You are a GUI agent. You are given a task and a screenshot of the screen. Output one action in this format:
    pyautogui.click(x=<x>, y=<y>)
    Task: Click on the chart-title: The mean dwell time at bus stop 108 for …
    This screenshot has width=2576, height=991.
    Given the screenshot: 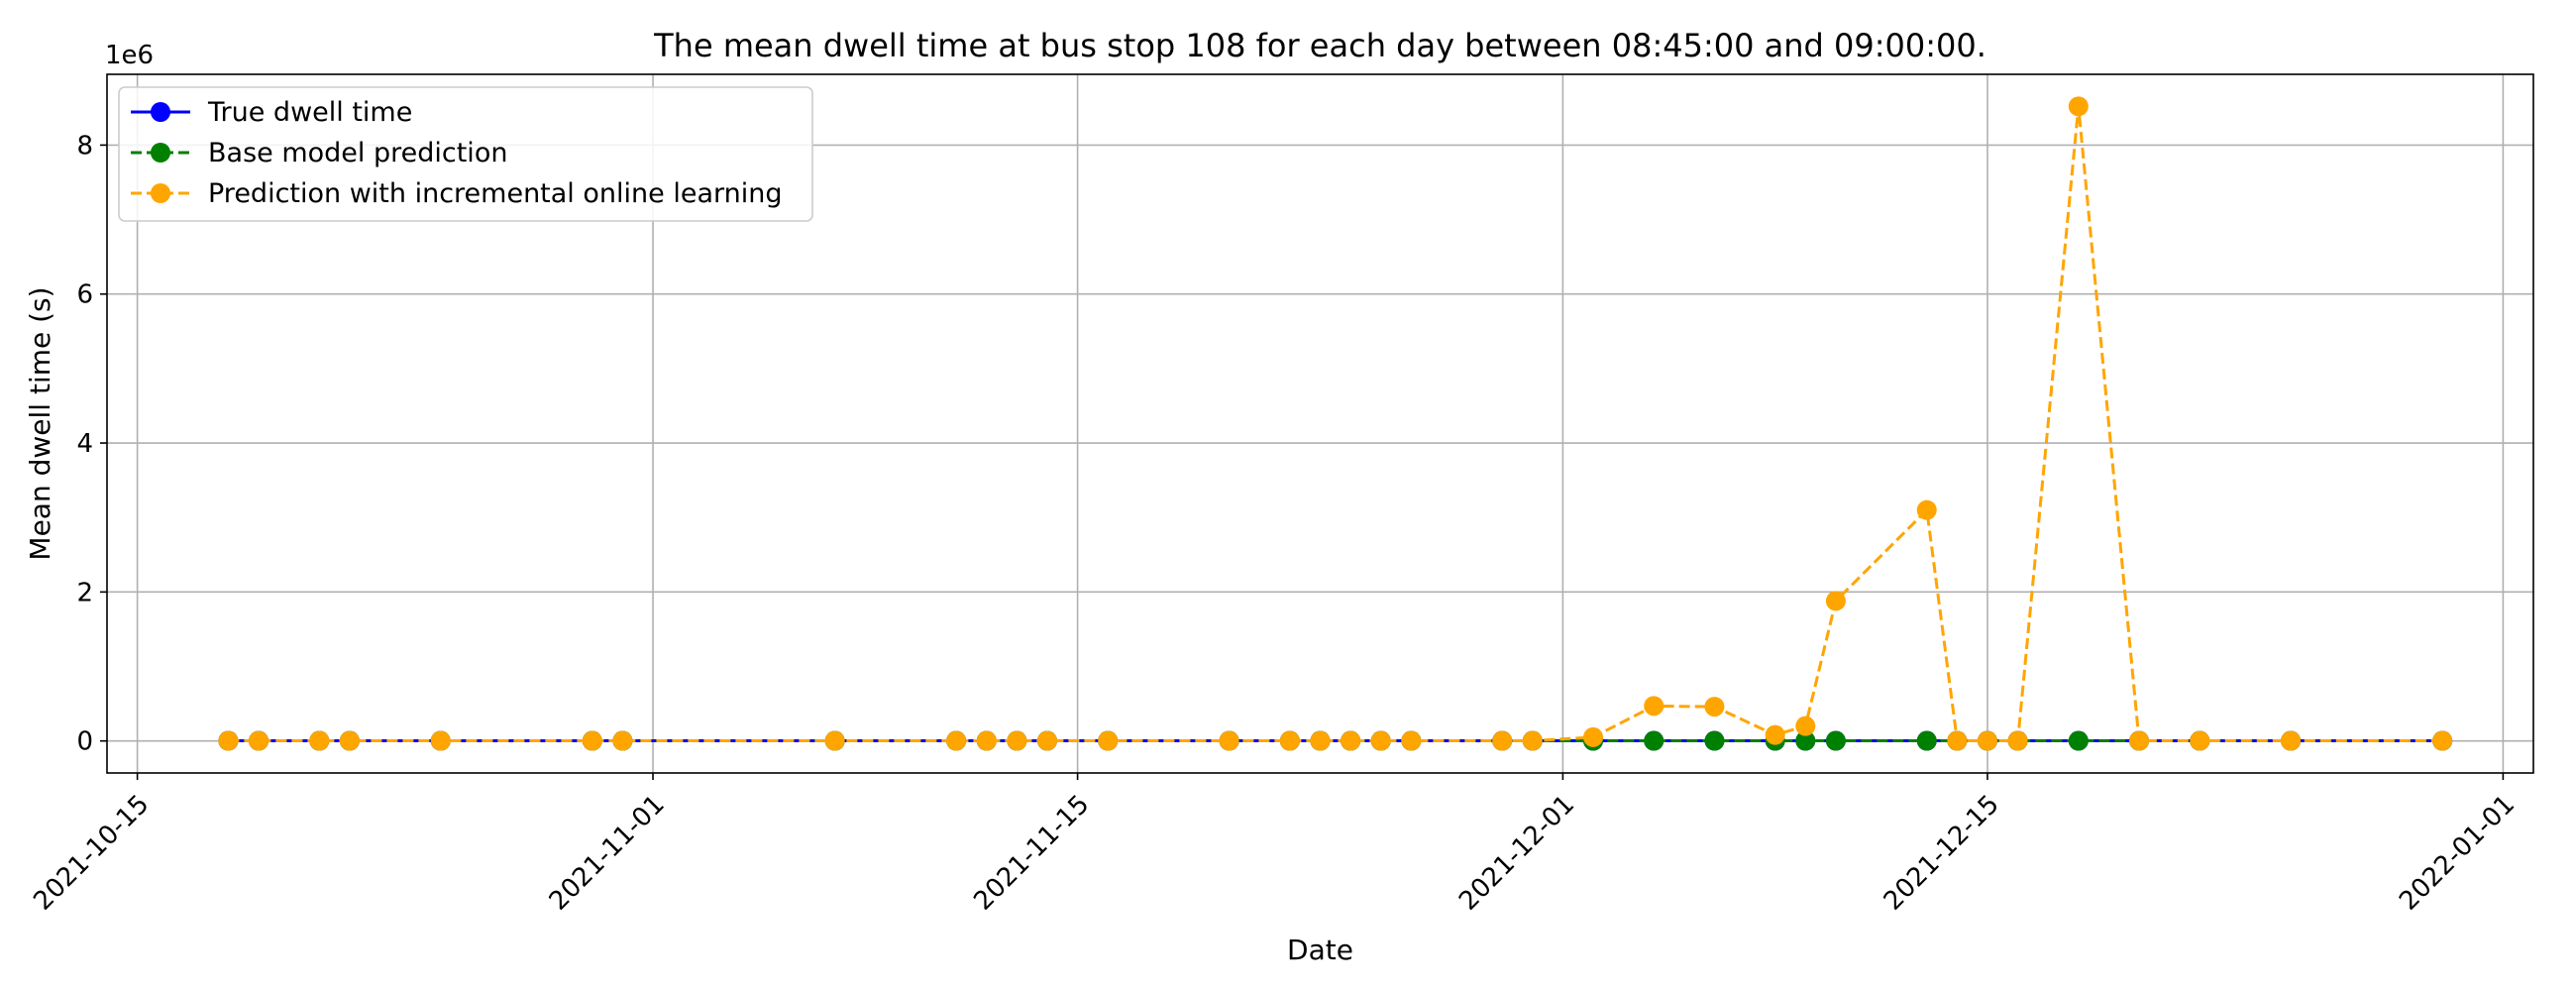 What is the action you would take?
    pyautogui.click(x=1320, y=45)
    